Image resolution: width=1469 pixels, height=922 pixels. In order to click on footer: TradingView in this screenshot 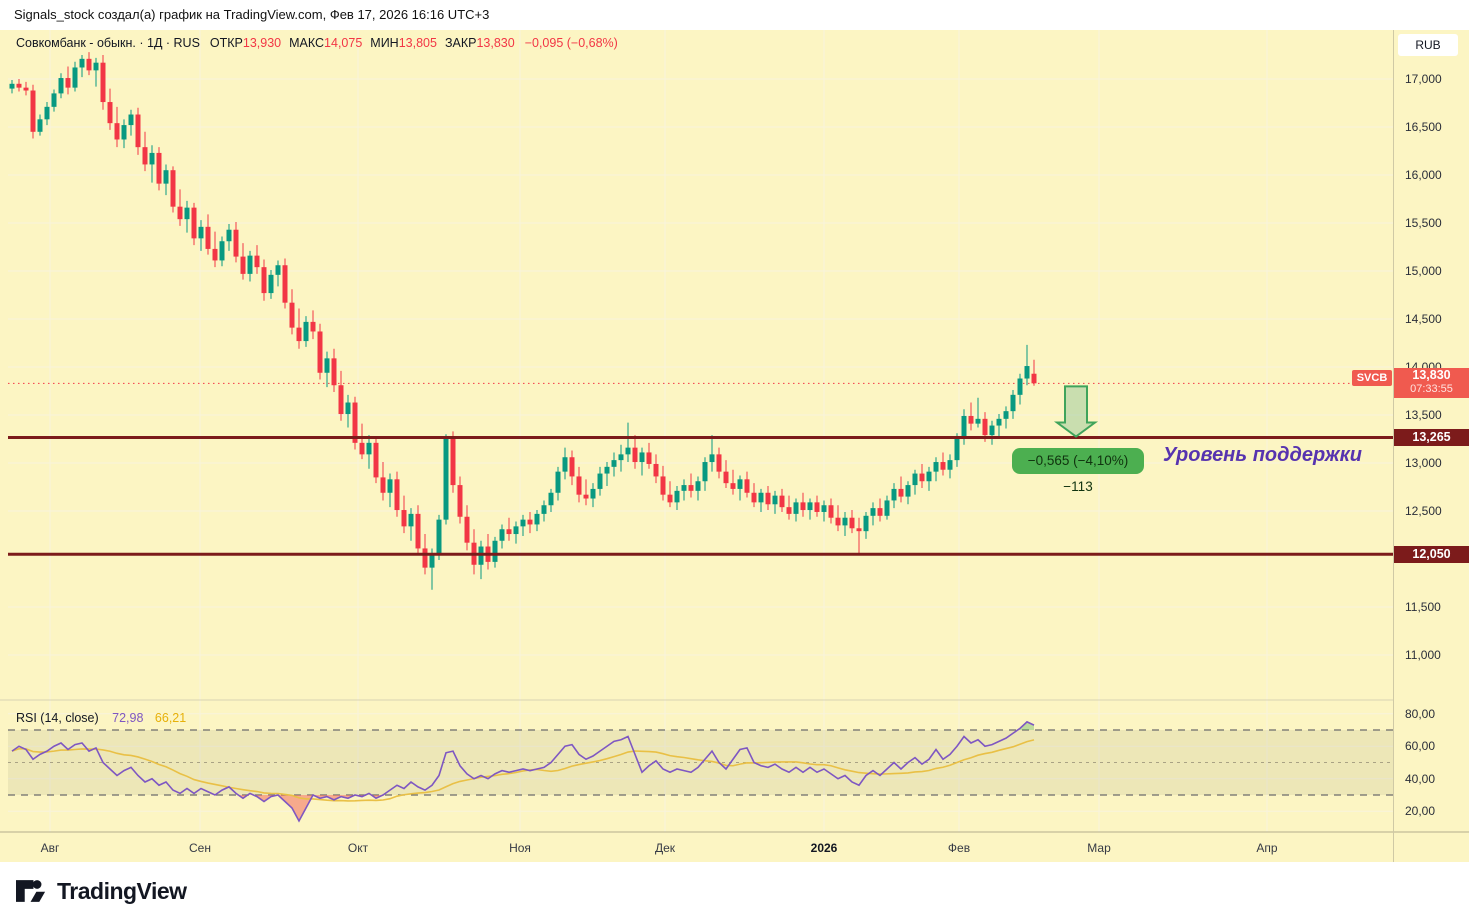, I will do `click(734, 892)`.